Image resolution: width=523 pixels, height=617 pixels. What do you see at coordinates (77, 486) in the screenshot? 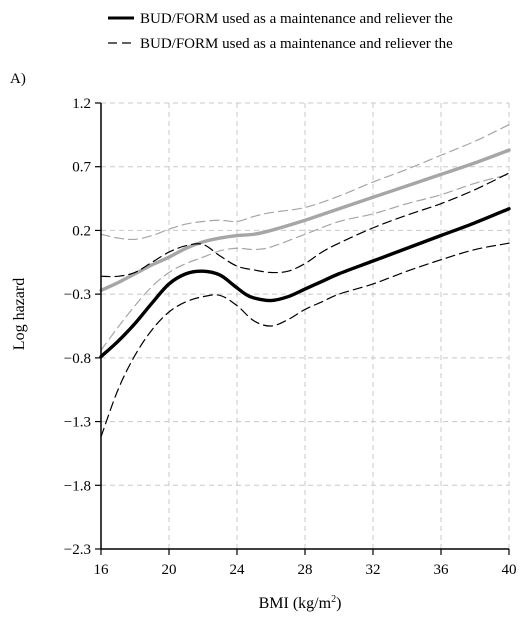
I see `y-tick-label: −1.8` at bounding box center [77, 486].